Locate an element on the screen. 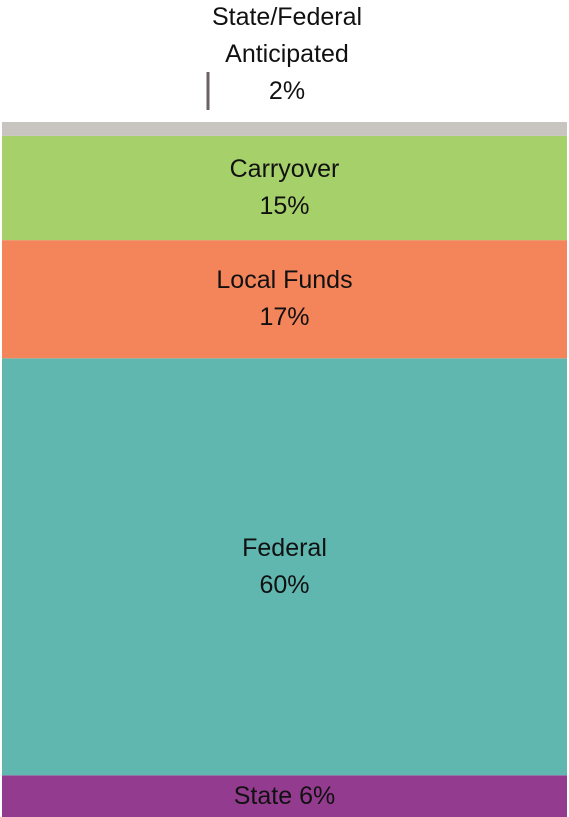  segment-label: State/Federal Anticipated 2% is located at coordinates (287, 55).